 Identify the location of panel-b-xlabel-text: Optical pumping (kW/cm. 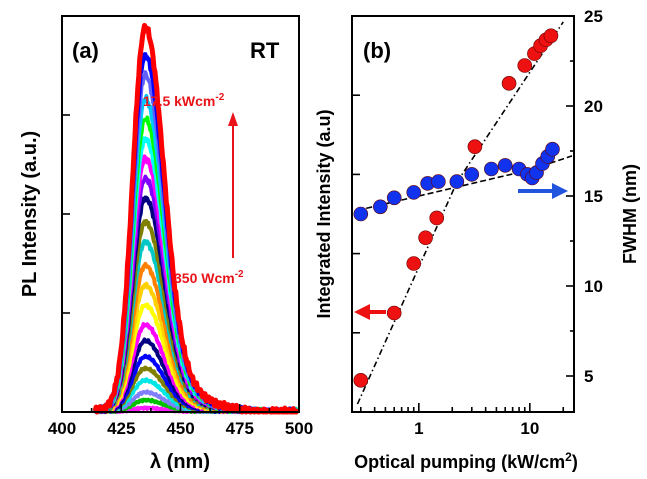
(459, 462).